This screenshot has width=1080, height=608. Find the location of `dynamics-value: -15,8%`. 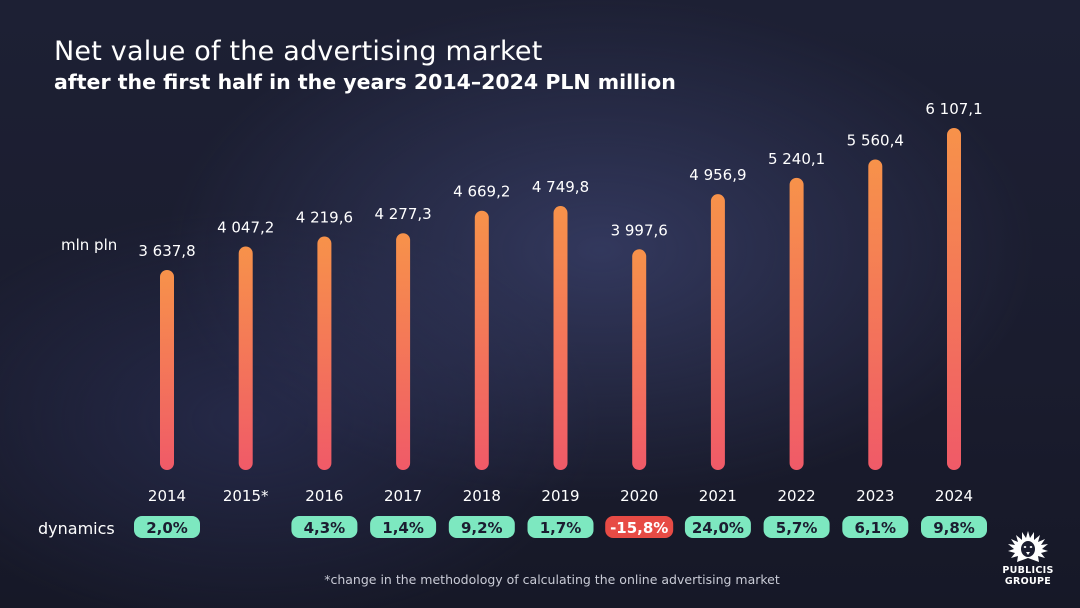

dynamics-value: -15,8% is located at coordinates (639, 528).